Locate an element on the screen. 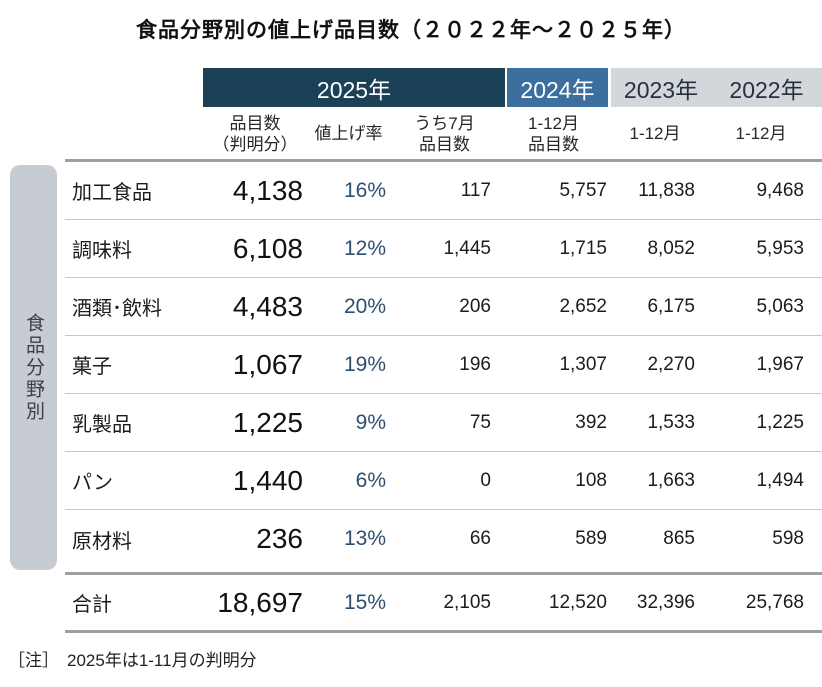 The image size is (822, 687). cell-july: 117 is located at coordinates (475, 190).